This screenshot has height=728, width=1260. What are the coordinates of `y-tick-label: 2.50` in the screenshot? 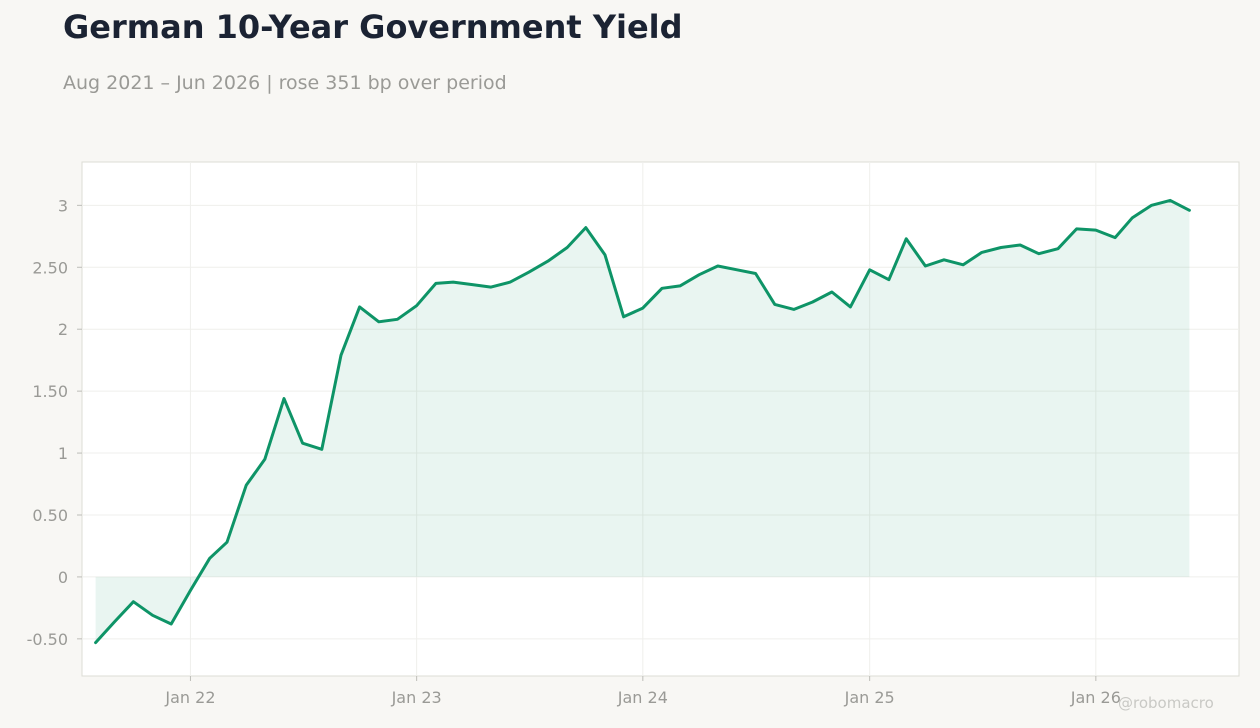 It's located at (50, 267).